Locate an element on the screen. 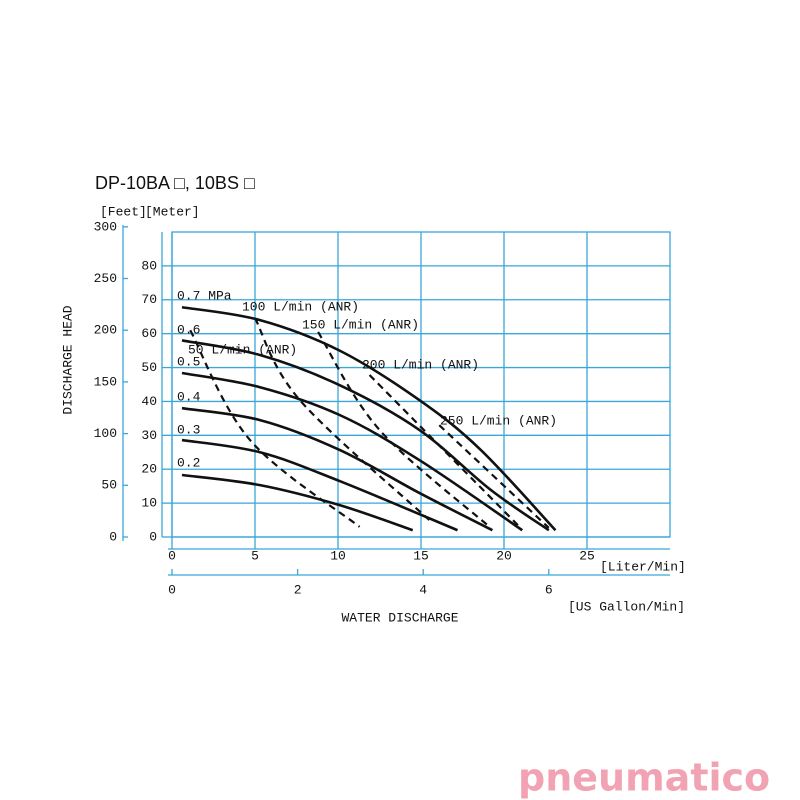  y-tick-label: 70 is located at coordinates (149, 299).